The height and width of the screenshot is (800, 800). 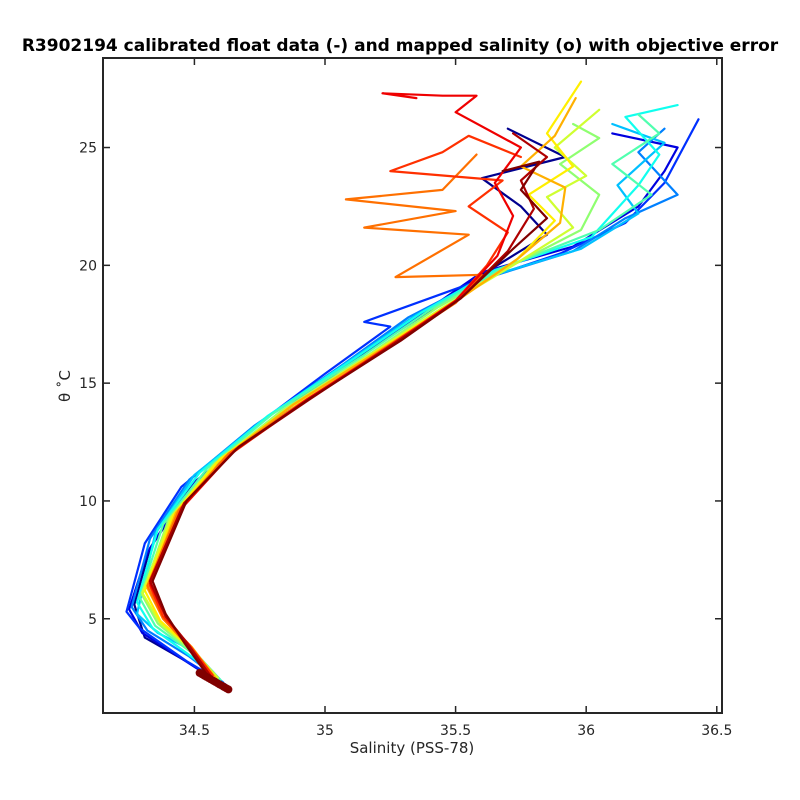 I want to click on x-tick-label: 35, so click(x=325, y=731).